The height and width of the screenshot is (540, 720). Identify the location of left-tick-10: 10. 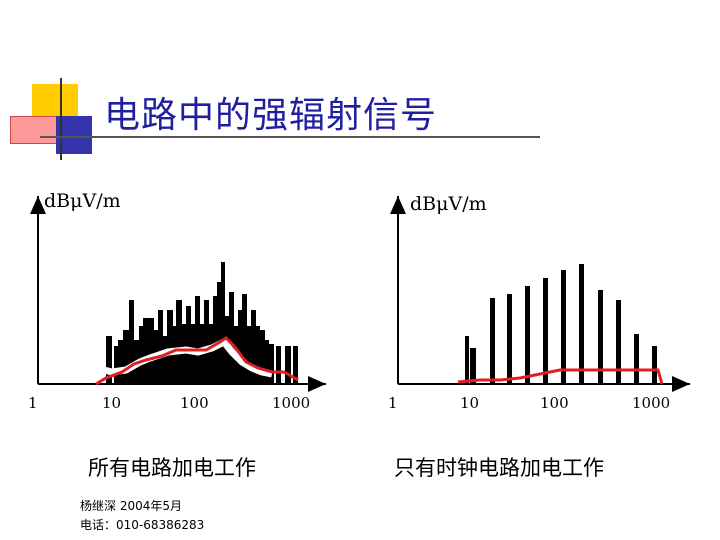
(112, 403).